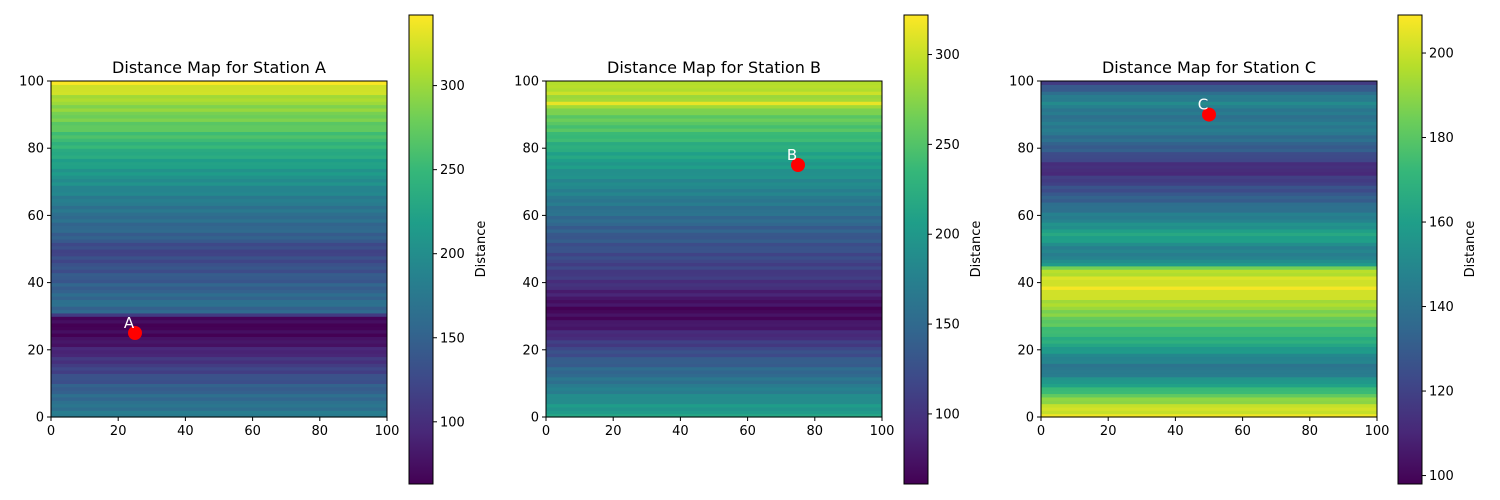  I want to click on station-marker-b, so click(798, 165).